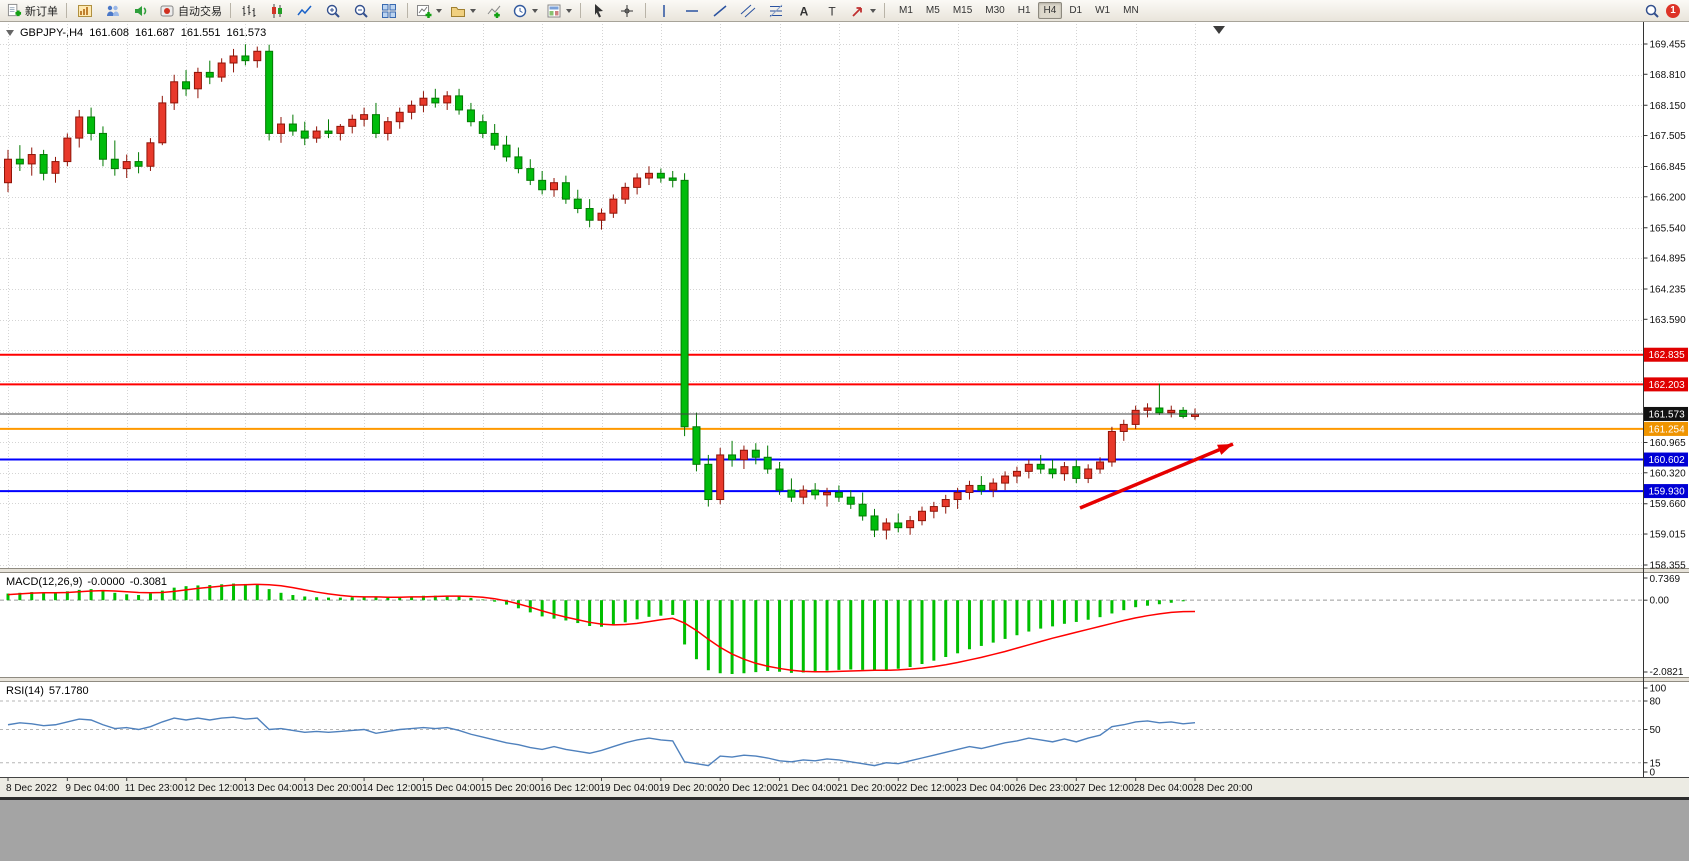 The width and height of the screenshot is (1689, 861). Describe the element at coordinates (333, 11) in the screenshot. I see `zoom-in-button` at that location.